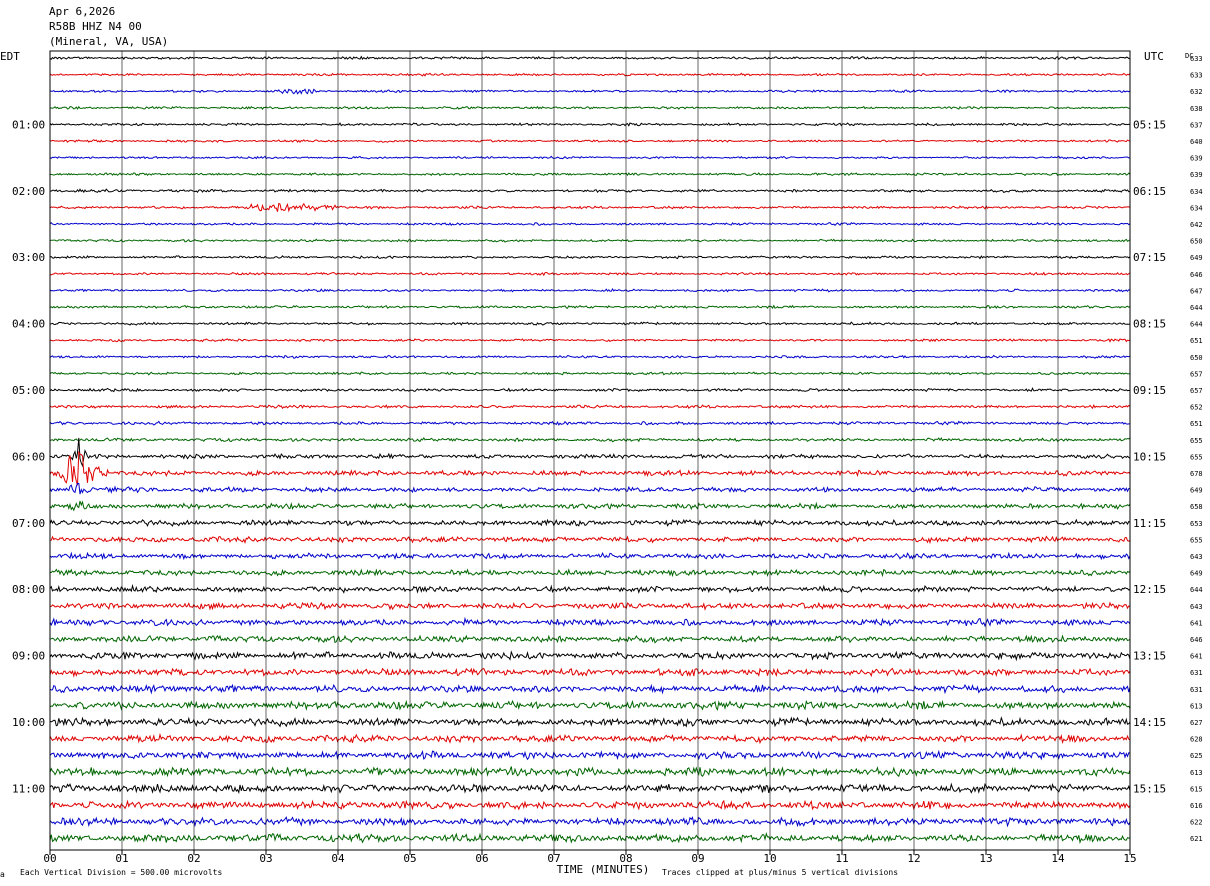  What do you see at coordinates (1196, 657) in the screenshot?
I see `dc-offset-label: 641` at bounding box center [1196, 657].